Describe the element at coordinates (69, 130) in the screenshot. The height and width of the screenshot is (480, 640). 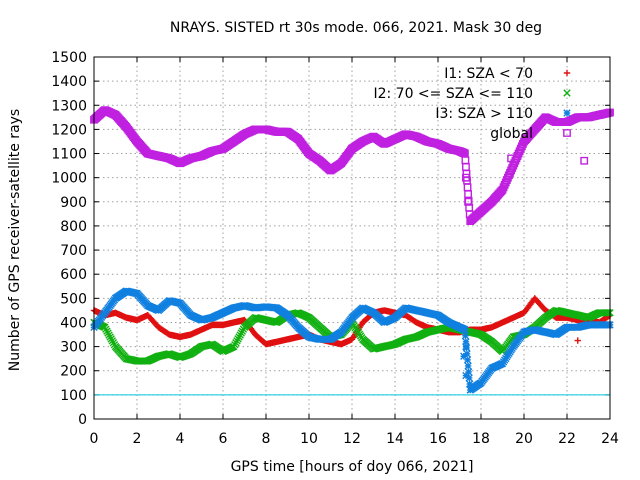
I see `y-tick-label: 1200` at that location.